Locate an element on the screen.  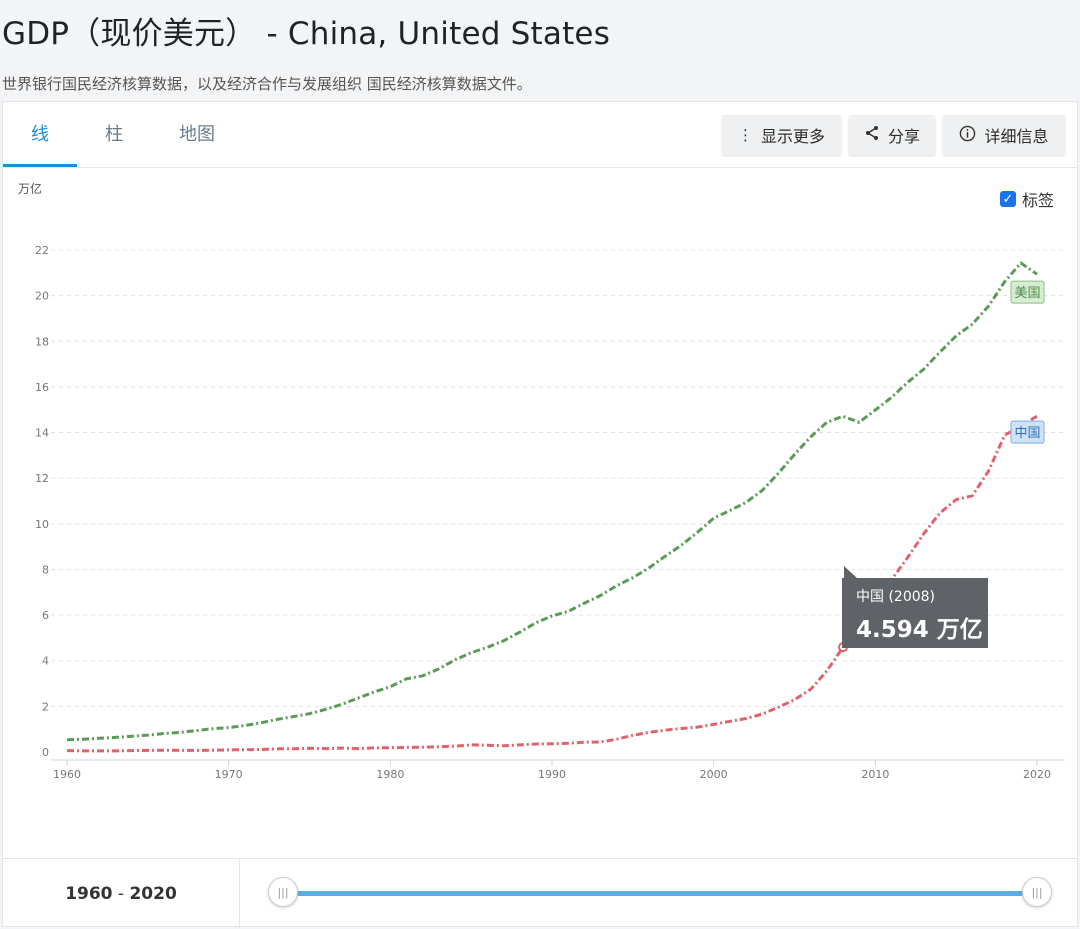
series-label-china: 中国 is located at coordinates (1027, 432).